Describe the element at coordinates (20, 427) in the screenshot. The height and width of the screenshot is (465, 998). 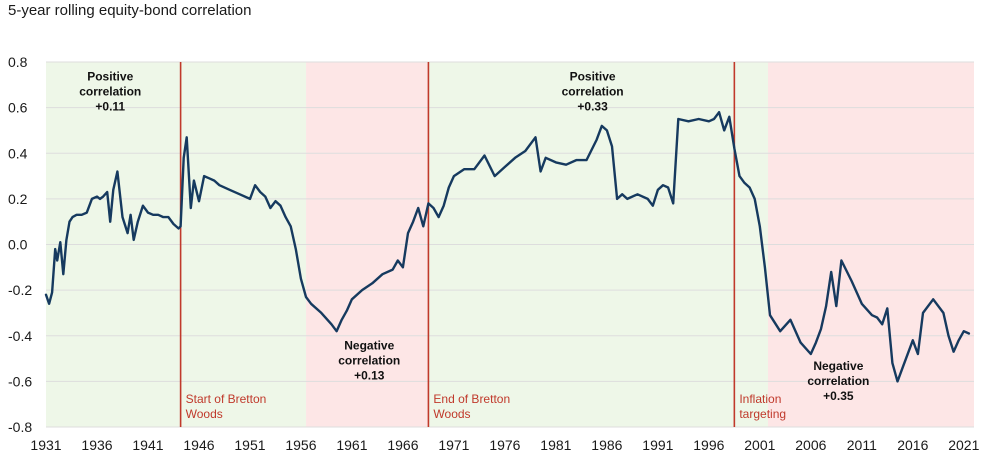
I see `y-tick-label: -0.8` at that location.